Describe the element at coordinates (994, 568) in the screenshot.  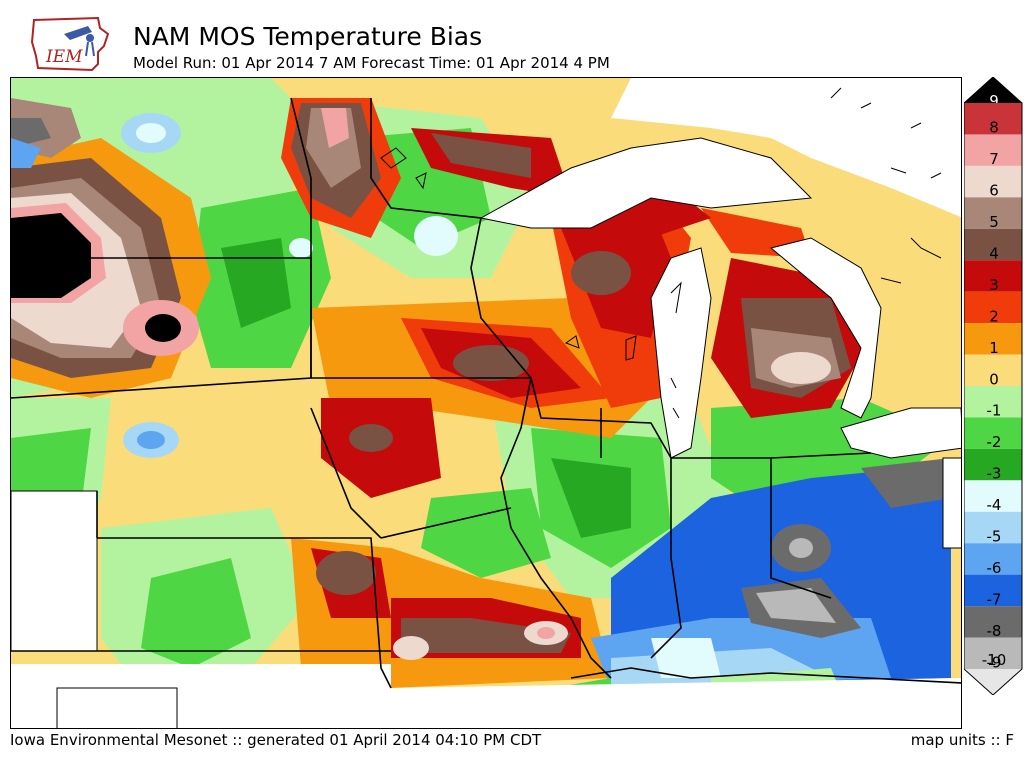
I see `legend-label: -6` at that location.